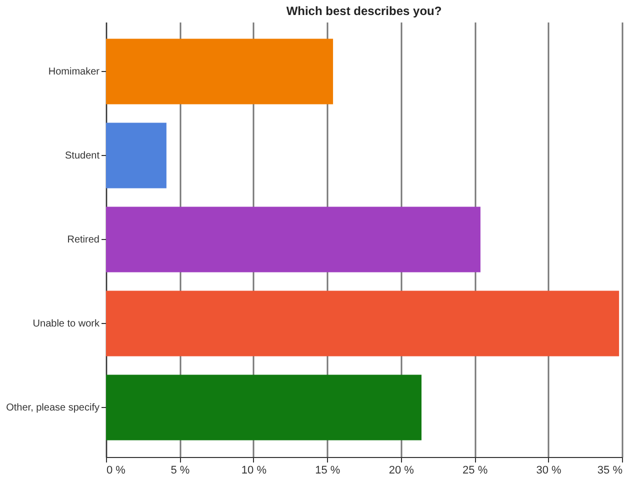 This screenshot has height=480, width=628. I want to click on x-tick-label: 35 %, so click(610, 470).